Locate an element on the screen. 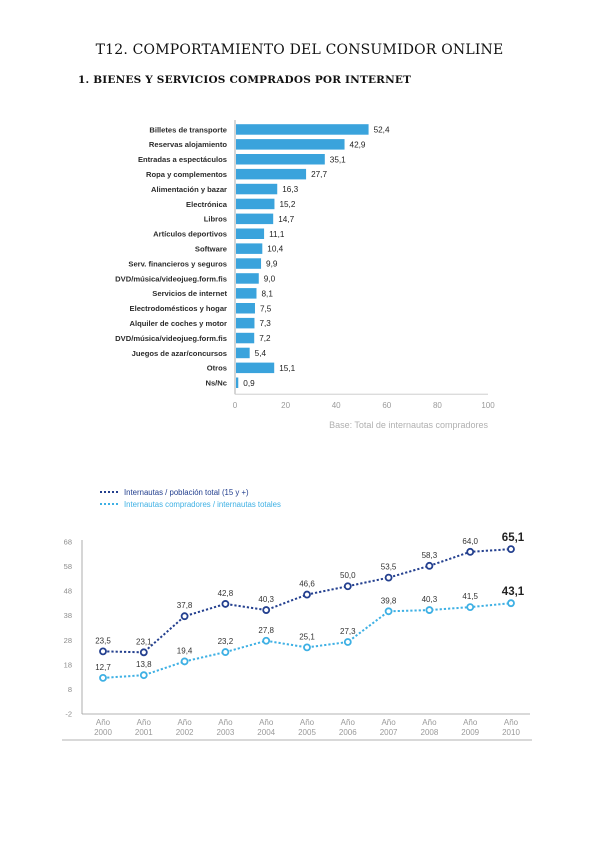 The height and width of the screenshot is (848, 599). bar-category-label: Servicios de internet is located at coordinates (189, 293).